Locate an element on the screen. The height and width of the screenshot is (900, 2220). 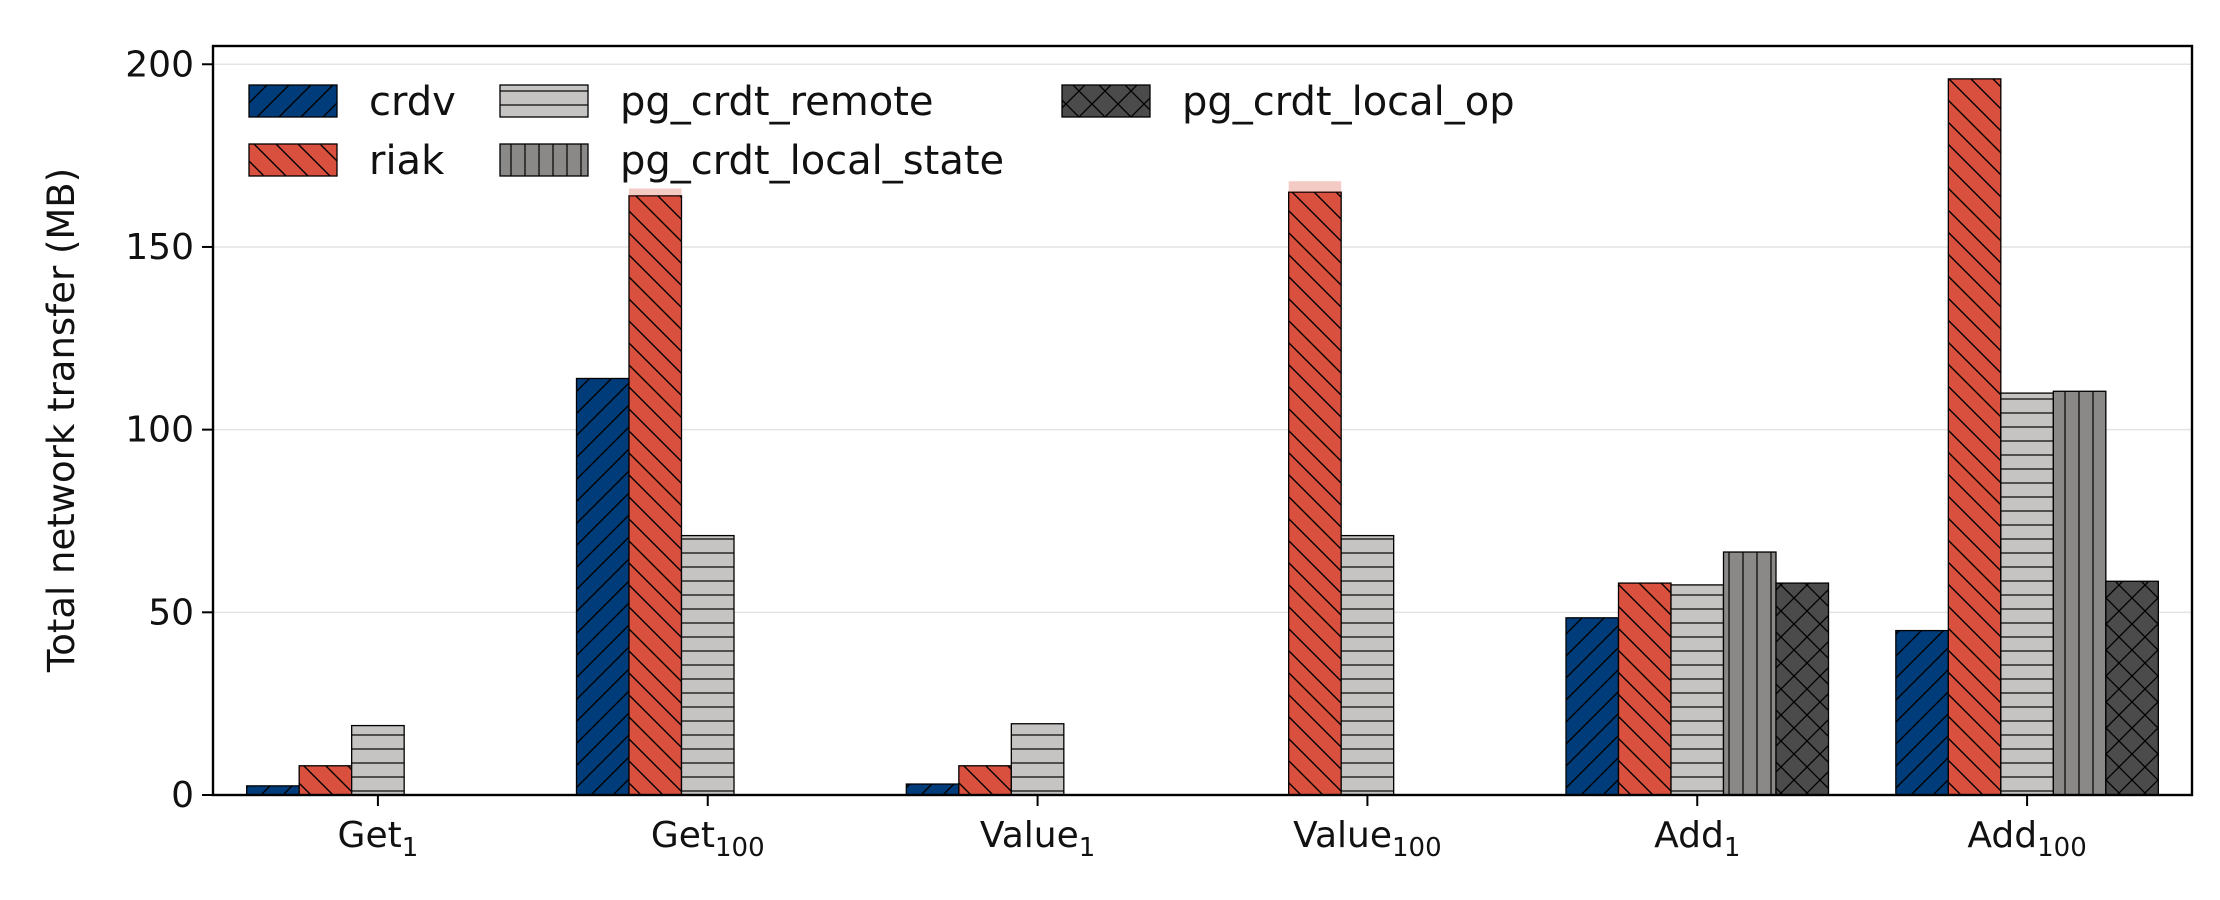
legend-label-pg-crdt-local-op: pg_crdt_local_op is located at coordinates (1348, 102).